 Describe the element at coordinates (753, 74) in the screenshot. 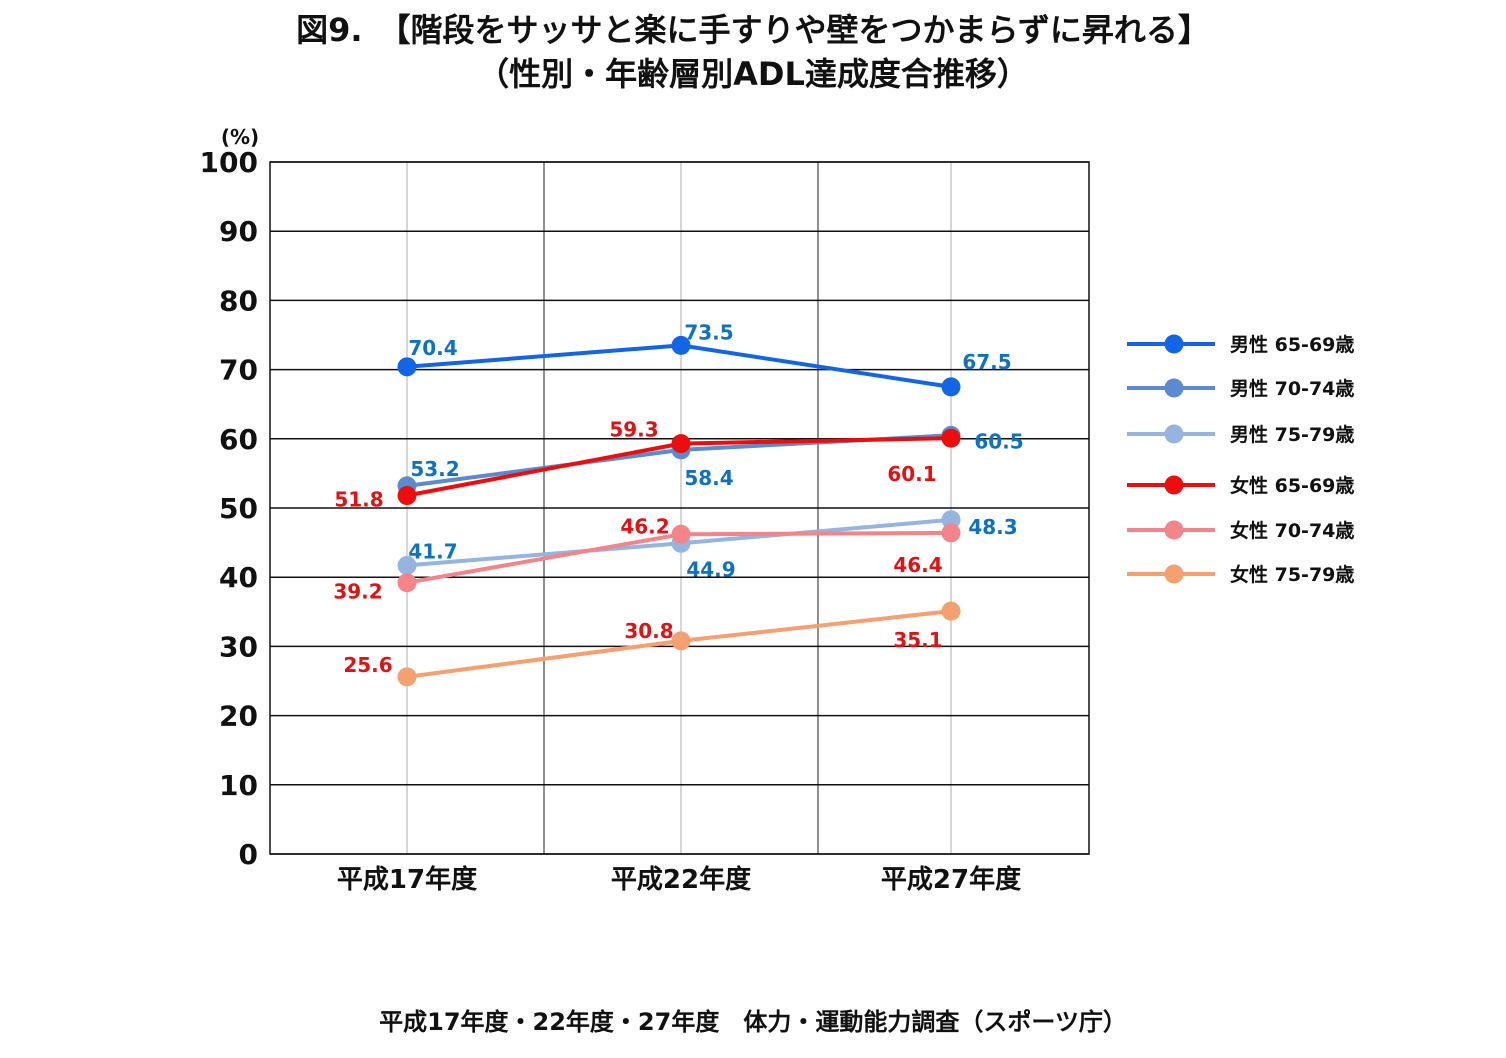

I see `chart-subtitle: （性別・年齢層別ADL達成度合推移）` at that location.